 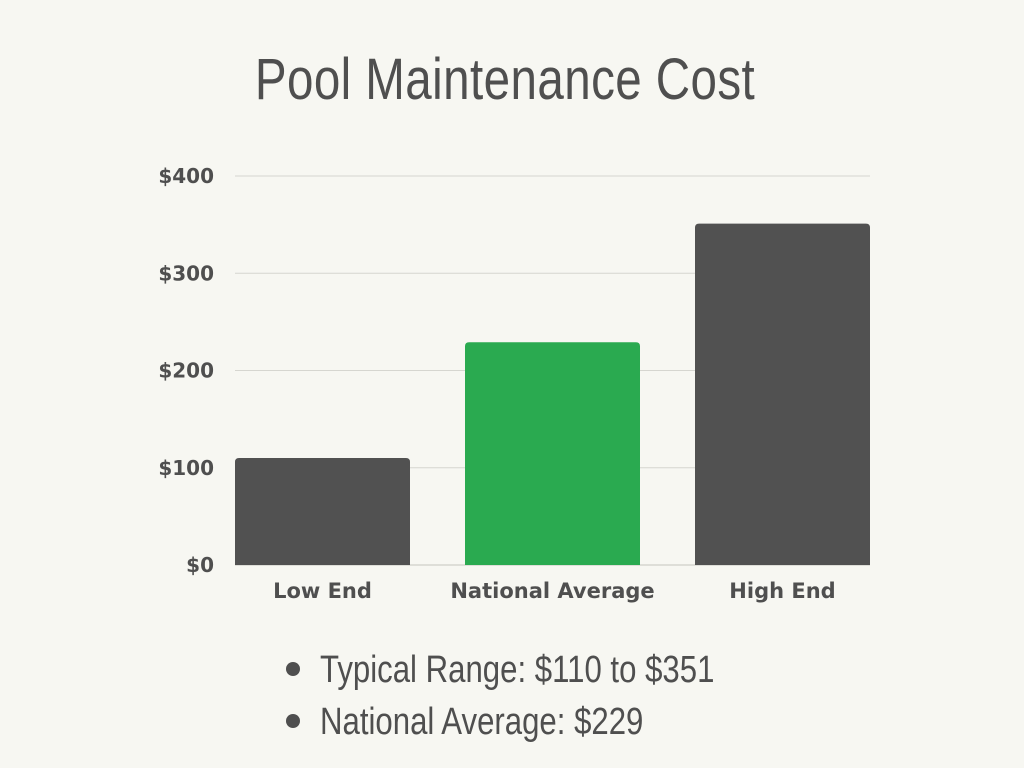 I want to click on x-axis-categories: Low End National Average High End, so click(x=554, y=591).